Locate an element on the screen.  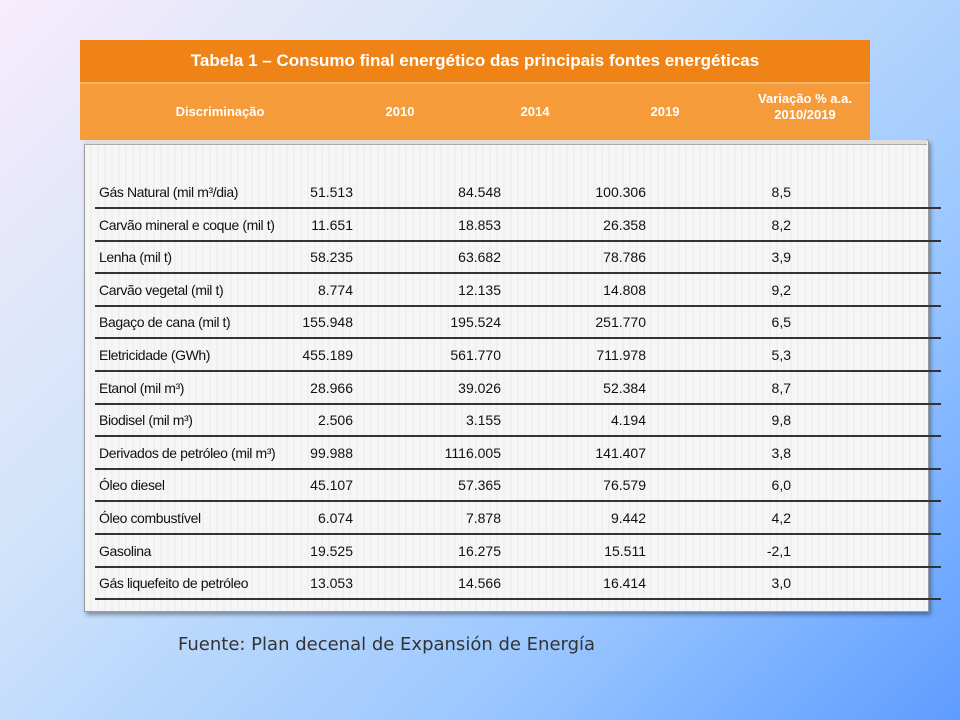
cell-2014: 14.566 is located at coordinates (479, 583).